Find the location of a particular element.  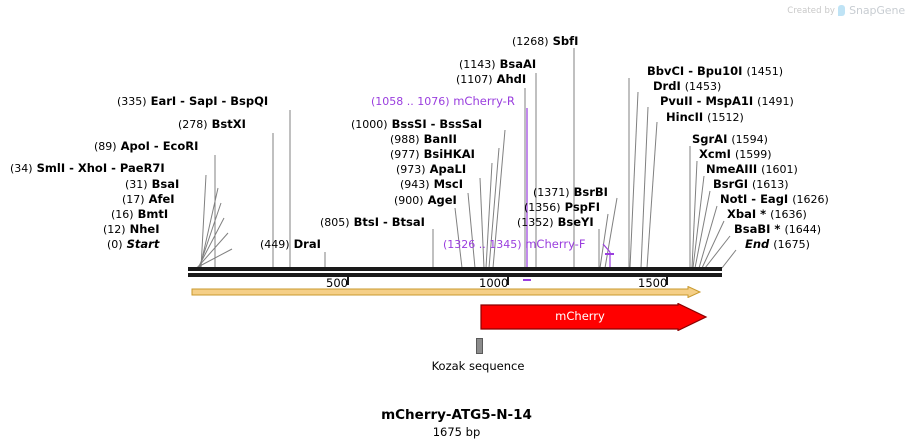

site-names: ApoI - EcoRI is located at coordinates (159, 146).